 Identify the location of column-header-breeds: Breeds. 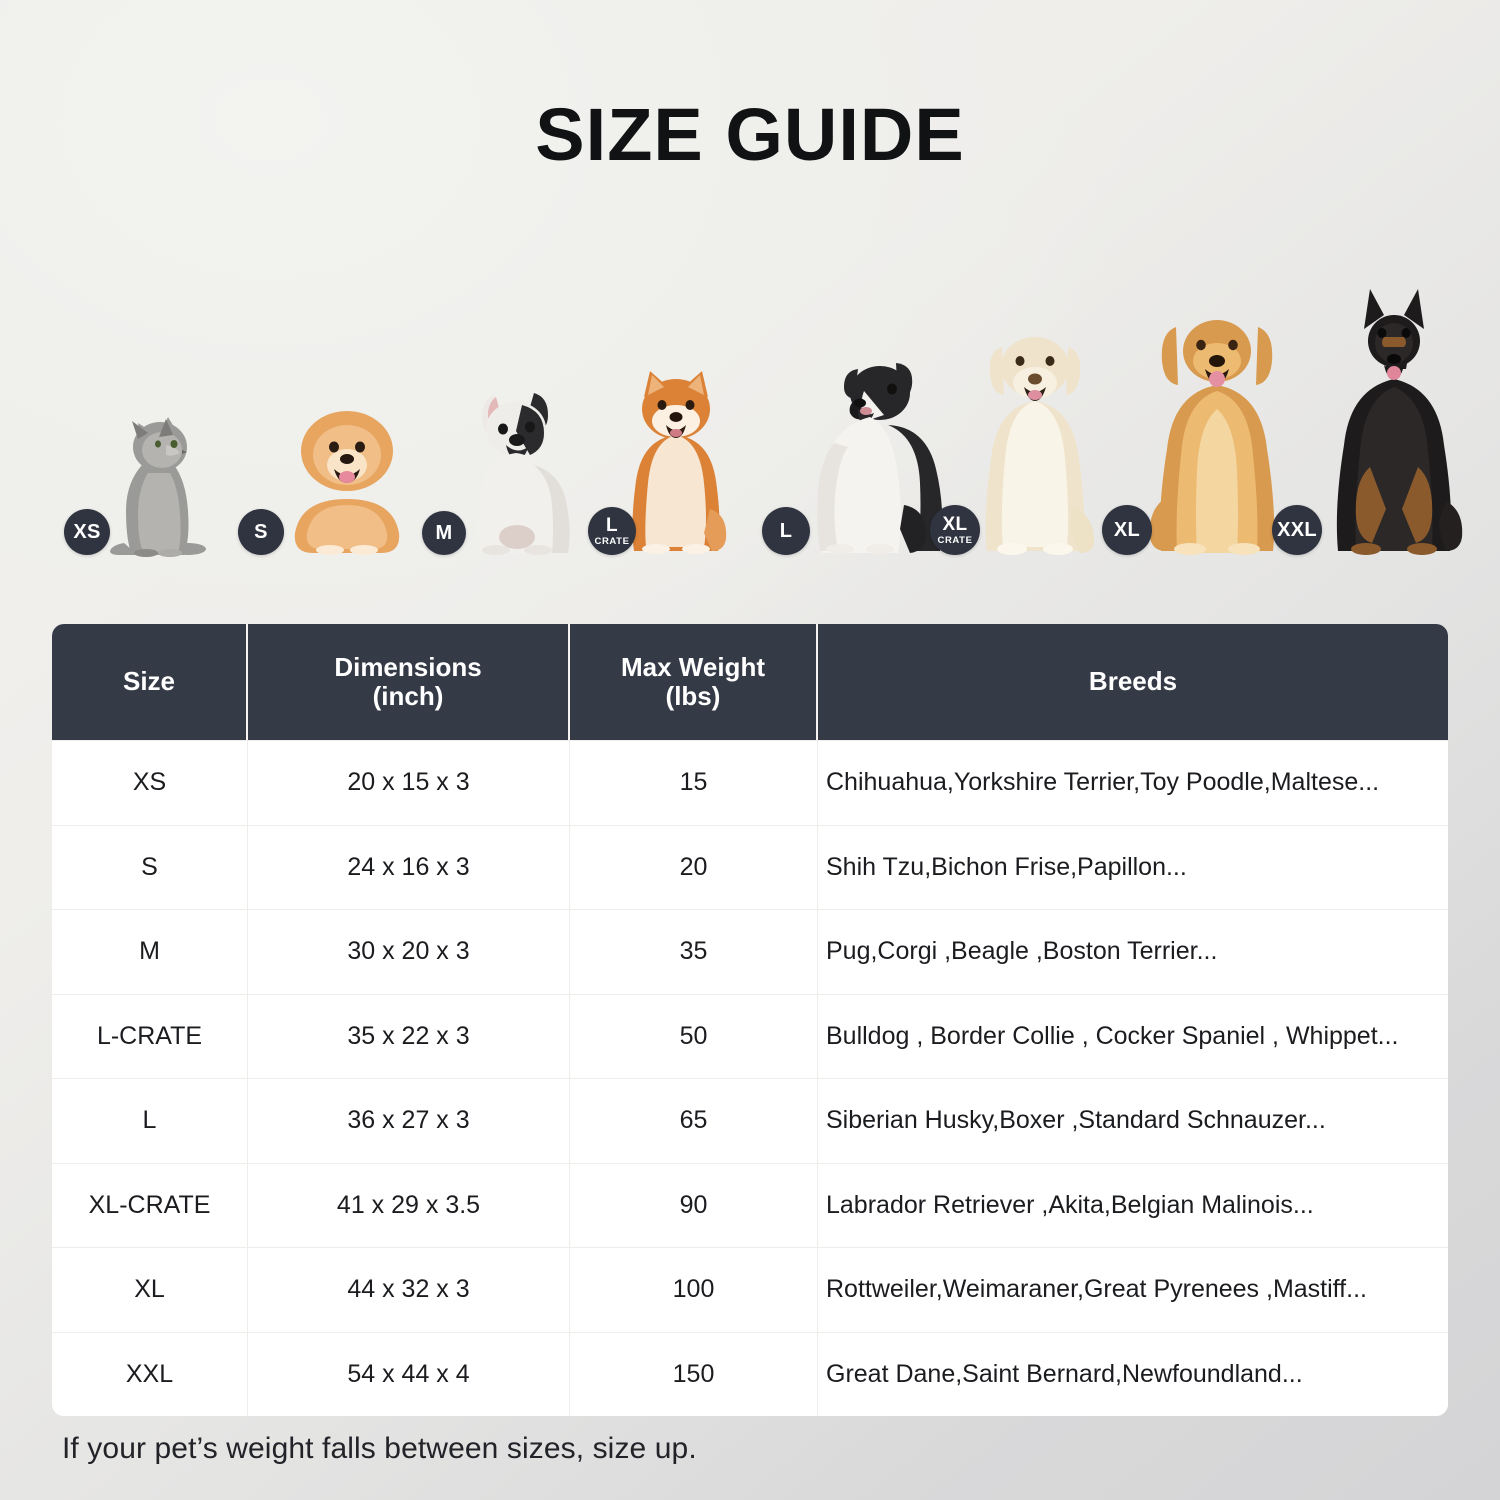
(1133, 682).